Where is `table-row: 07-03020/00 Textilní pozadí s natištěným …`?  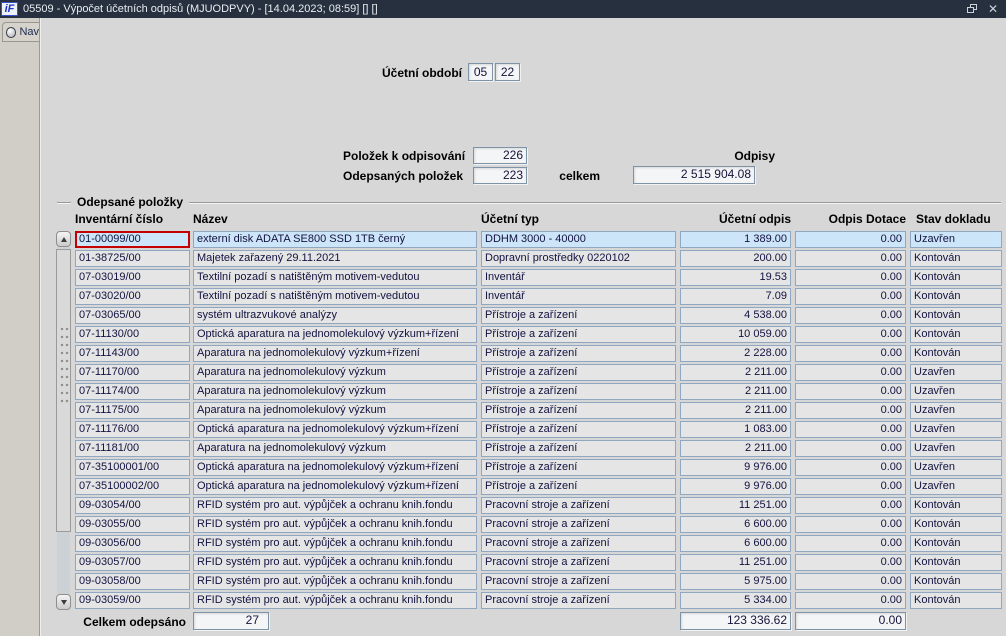 table-row: 07-03020/00 Textilní pozadí s natištěným … is located at coordinates (538, 296).